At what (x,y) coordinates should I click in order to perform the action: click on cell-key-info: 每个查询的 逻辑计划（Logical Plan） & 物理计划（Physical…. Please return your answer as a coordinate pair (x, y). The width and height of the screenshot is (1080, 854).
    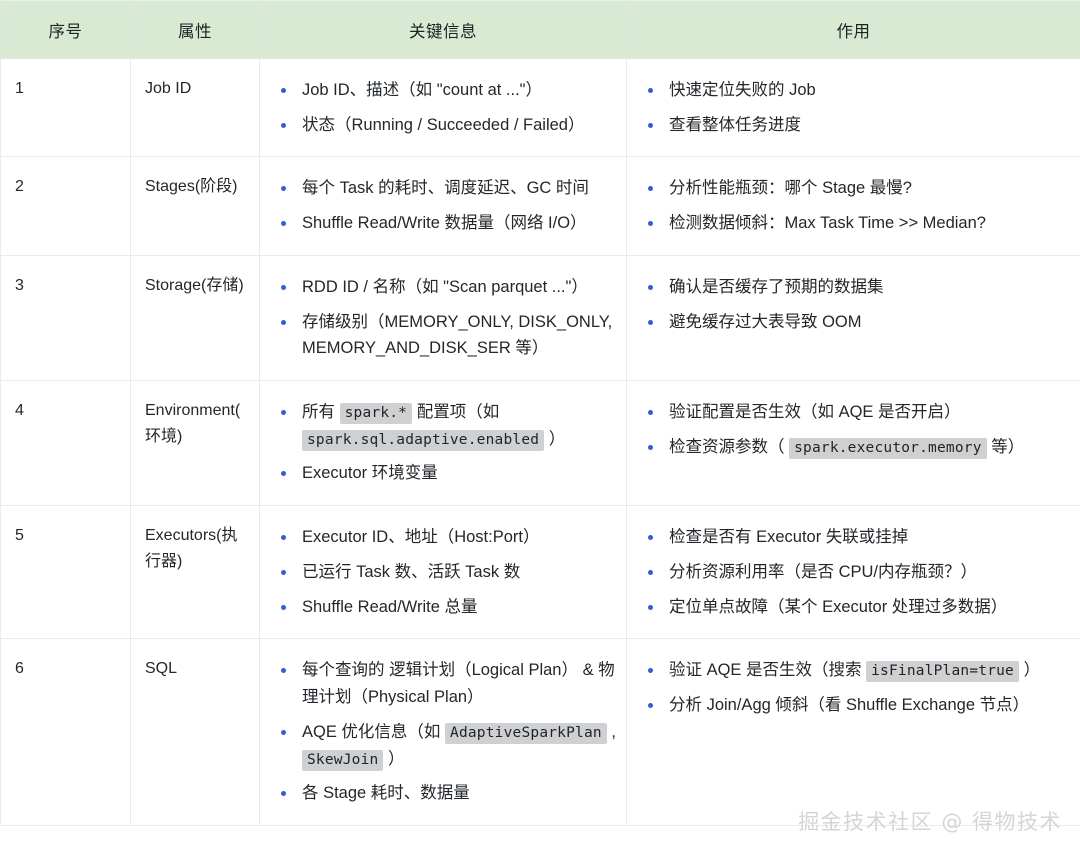
    Looking at the image, I should click on (443, 732).